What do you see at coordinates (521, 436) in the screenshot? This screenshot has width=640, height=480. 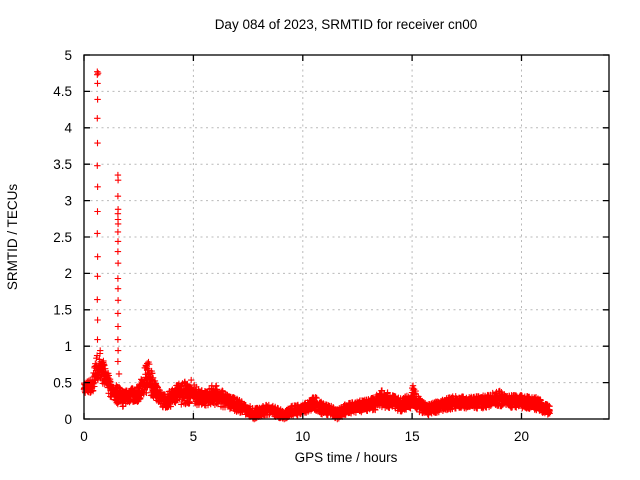 I see `x-tick-label: 20` at bounding box center [521, 436].